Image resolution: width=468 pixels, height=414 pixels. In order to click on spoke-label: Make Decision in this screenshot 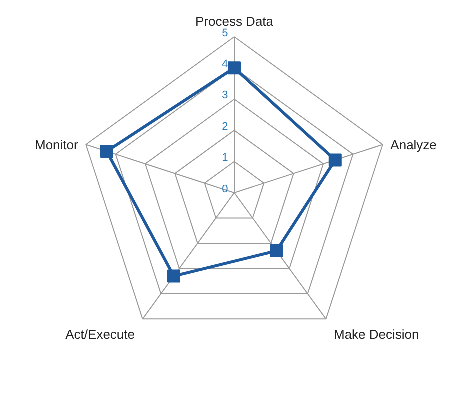, I will do `click(377, 334)`.